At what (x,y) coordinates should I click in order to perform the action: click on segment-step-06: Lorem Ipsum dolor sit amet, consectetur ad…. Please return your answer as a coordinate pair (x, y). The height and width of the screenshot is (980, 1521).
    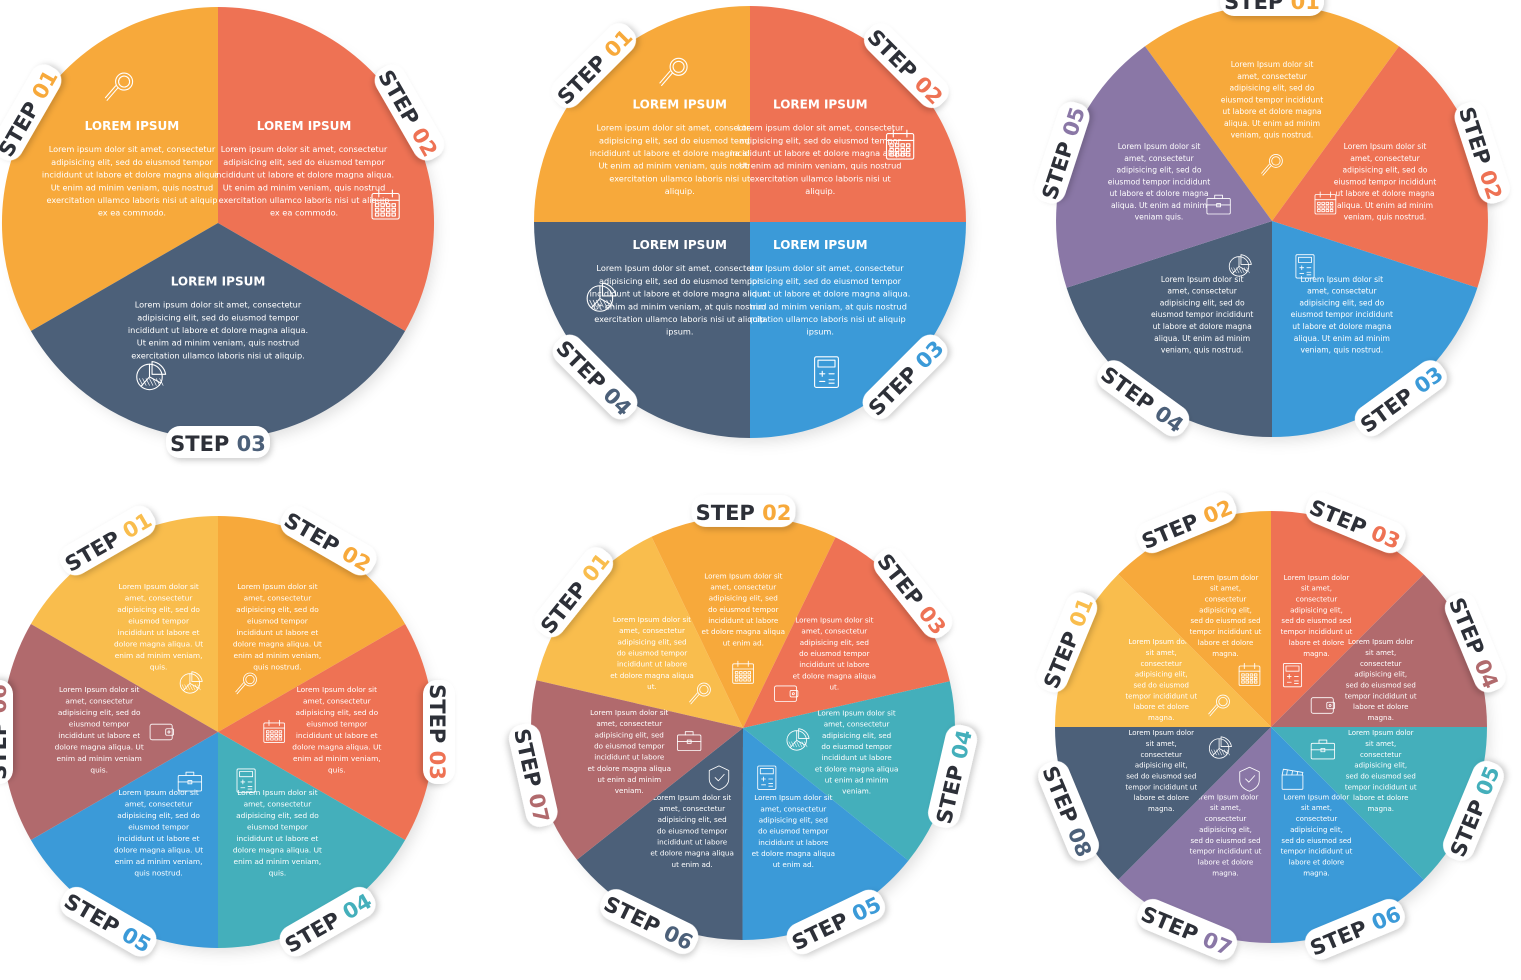
    Looking at the image, I should click on (659, 841).